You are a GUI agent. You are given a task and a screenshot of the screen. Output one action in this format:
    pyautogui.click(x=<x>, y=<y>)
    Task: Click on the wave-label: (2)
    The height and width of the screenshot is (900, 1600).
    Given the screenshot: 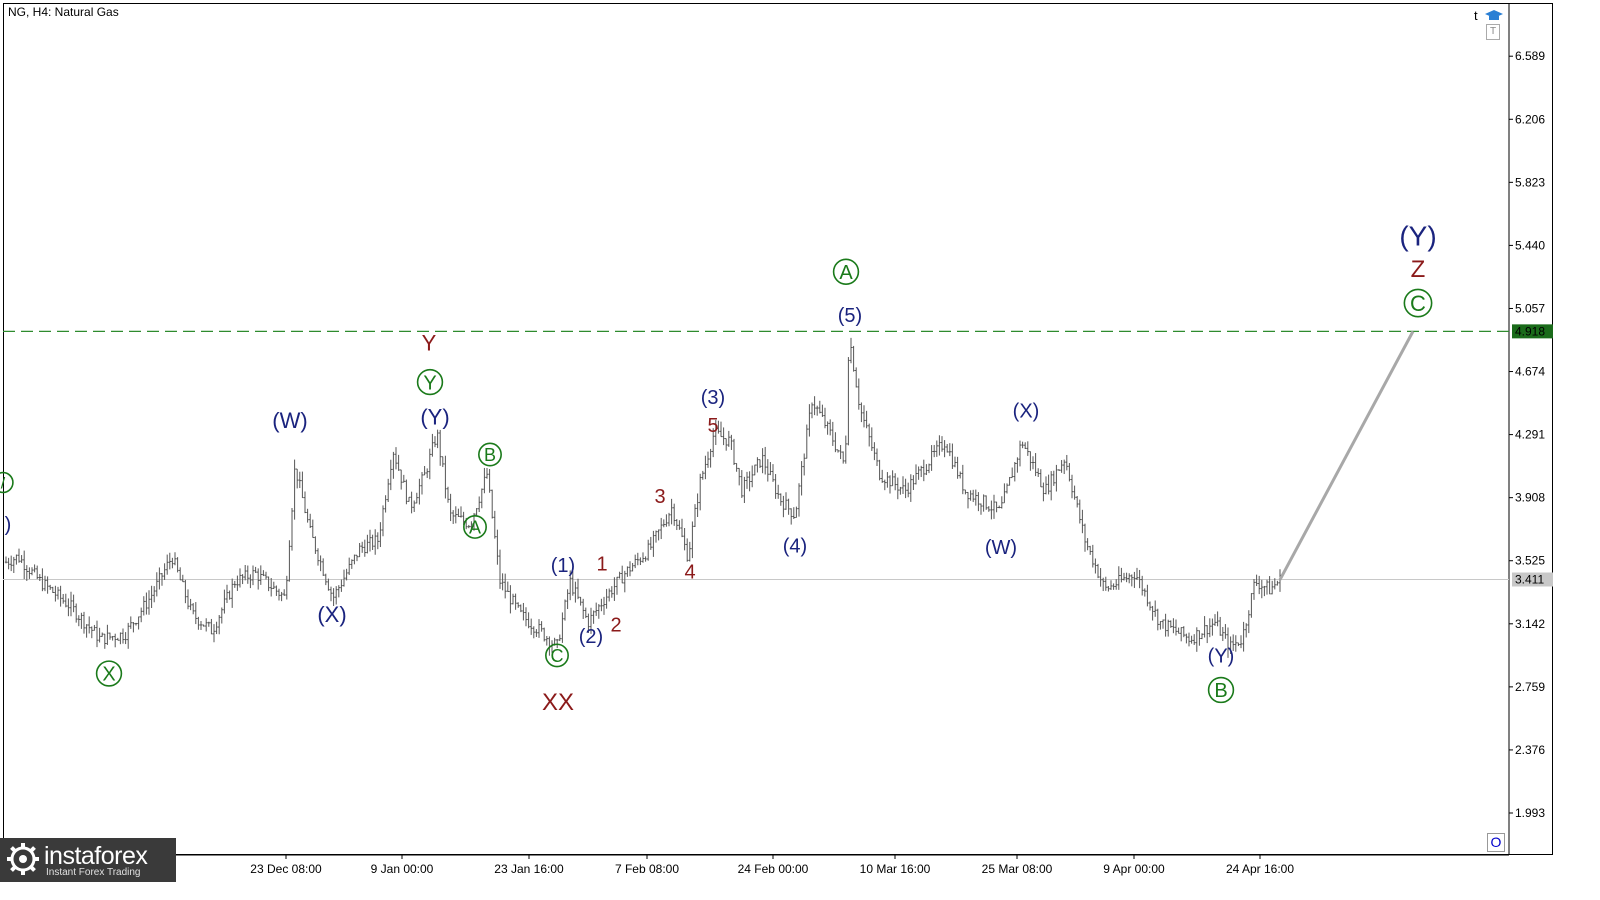 What is the action you would take?
    pyautogui.click(x=591, y=637)
    